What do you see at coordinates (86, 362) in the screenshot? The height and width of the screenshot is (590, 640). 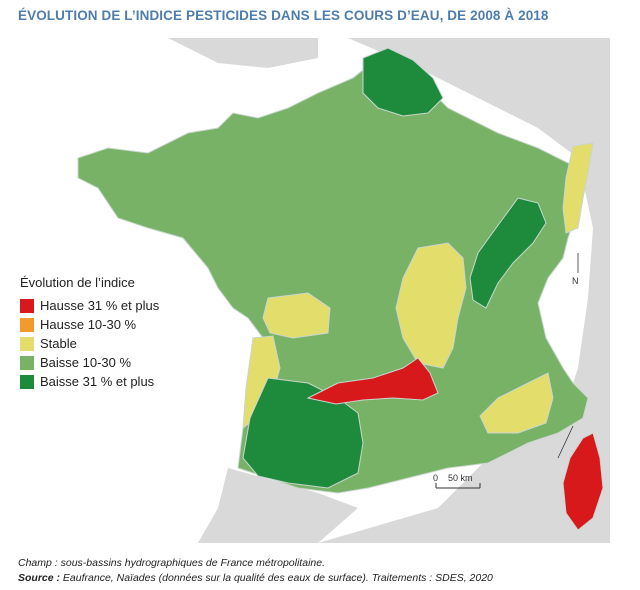 I see `legend-label: Baisse 10-30 %` at bounding box center [86, 362].